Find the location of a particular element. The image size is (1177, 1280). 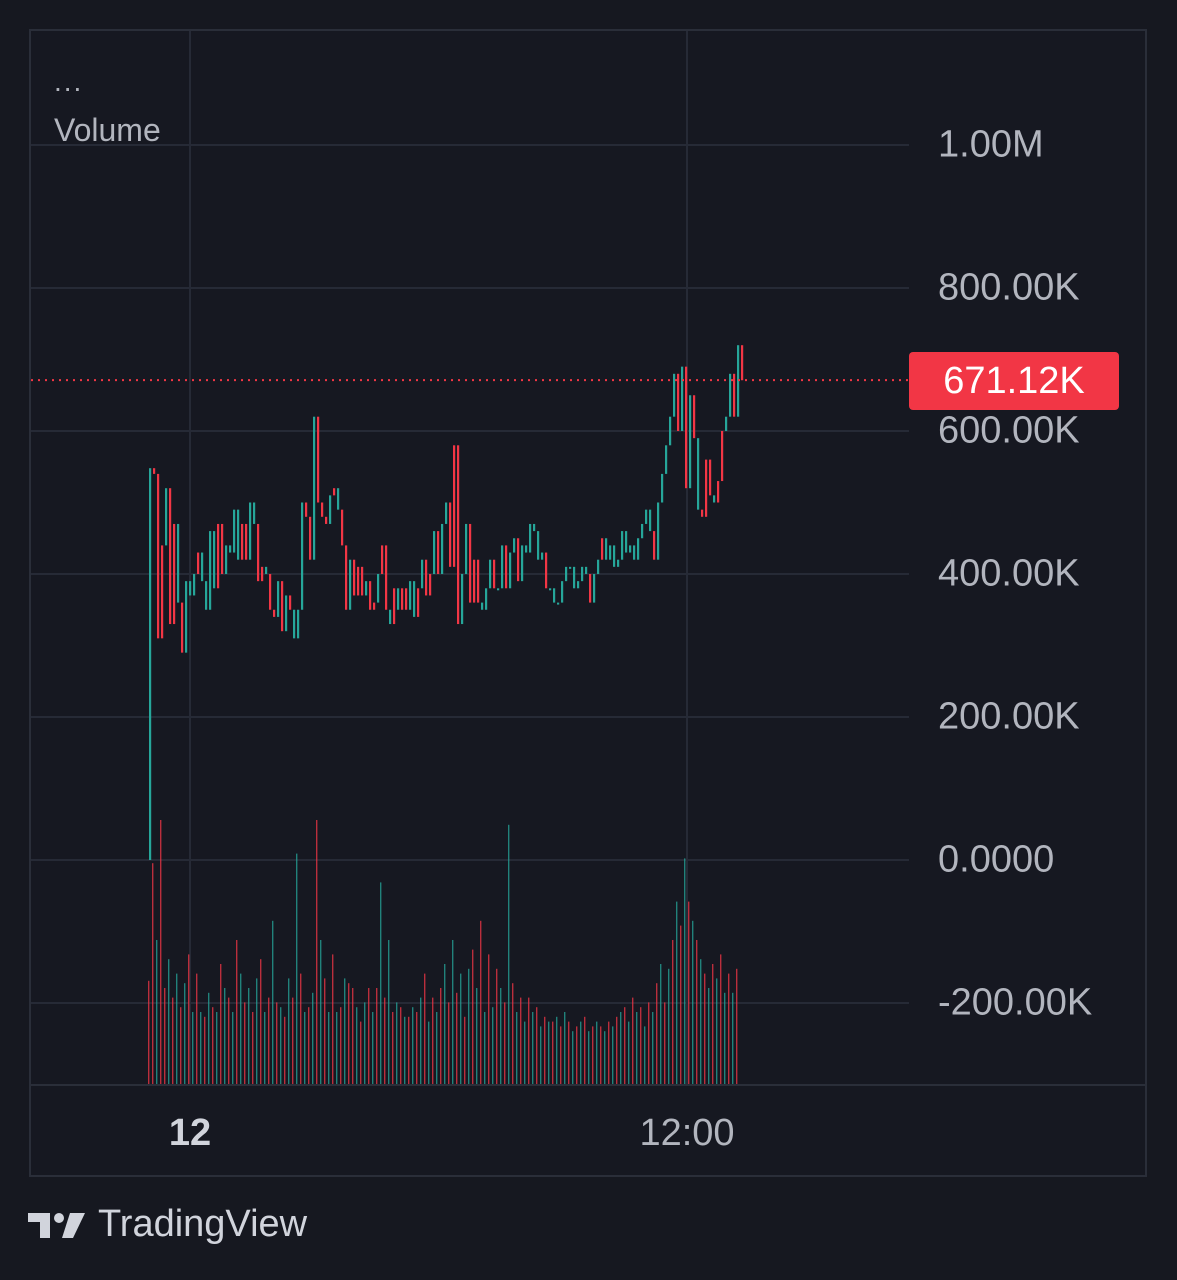

brand-name: TradingView is located at coordinates (203, 1224).